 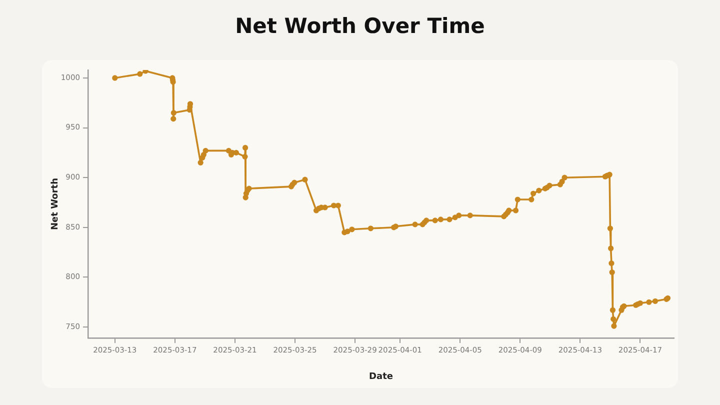 I want to click on y-axis-title: Net Worth, so click(x=55, y=204).